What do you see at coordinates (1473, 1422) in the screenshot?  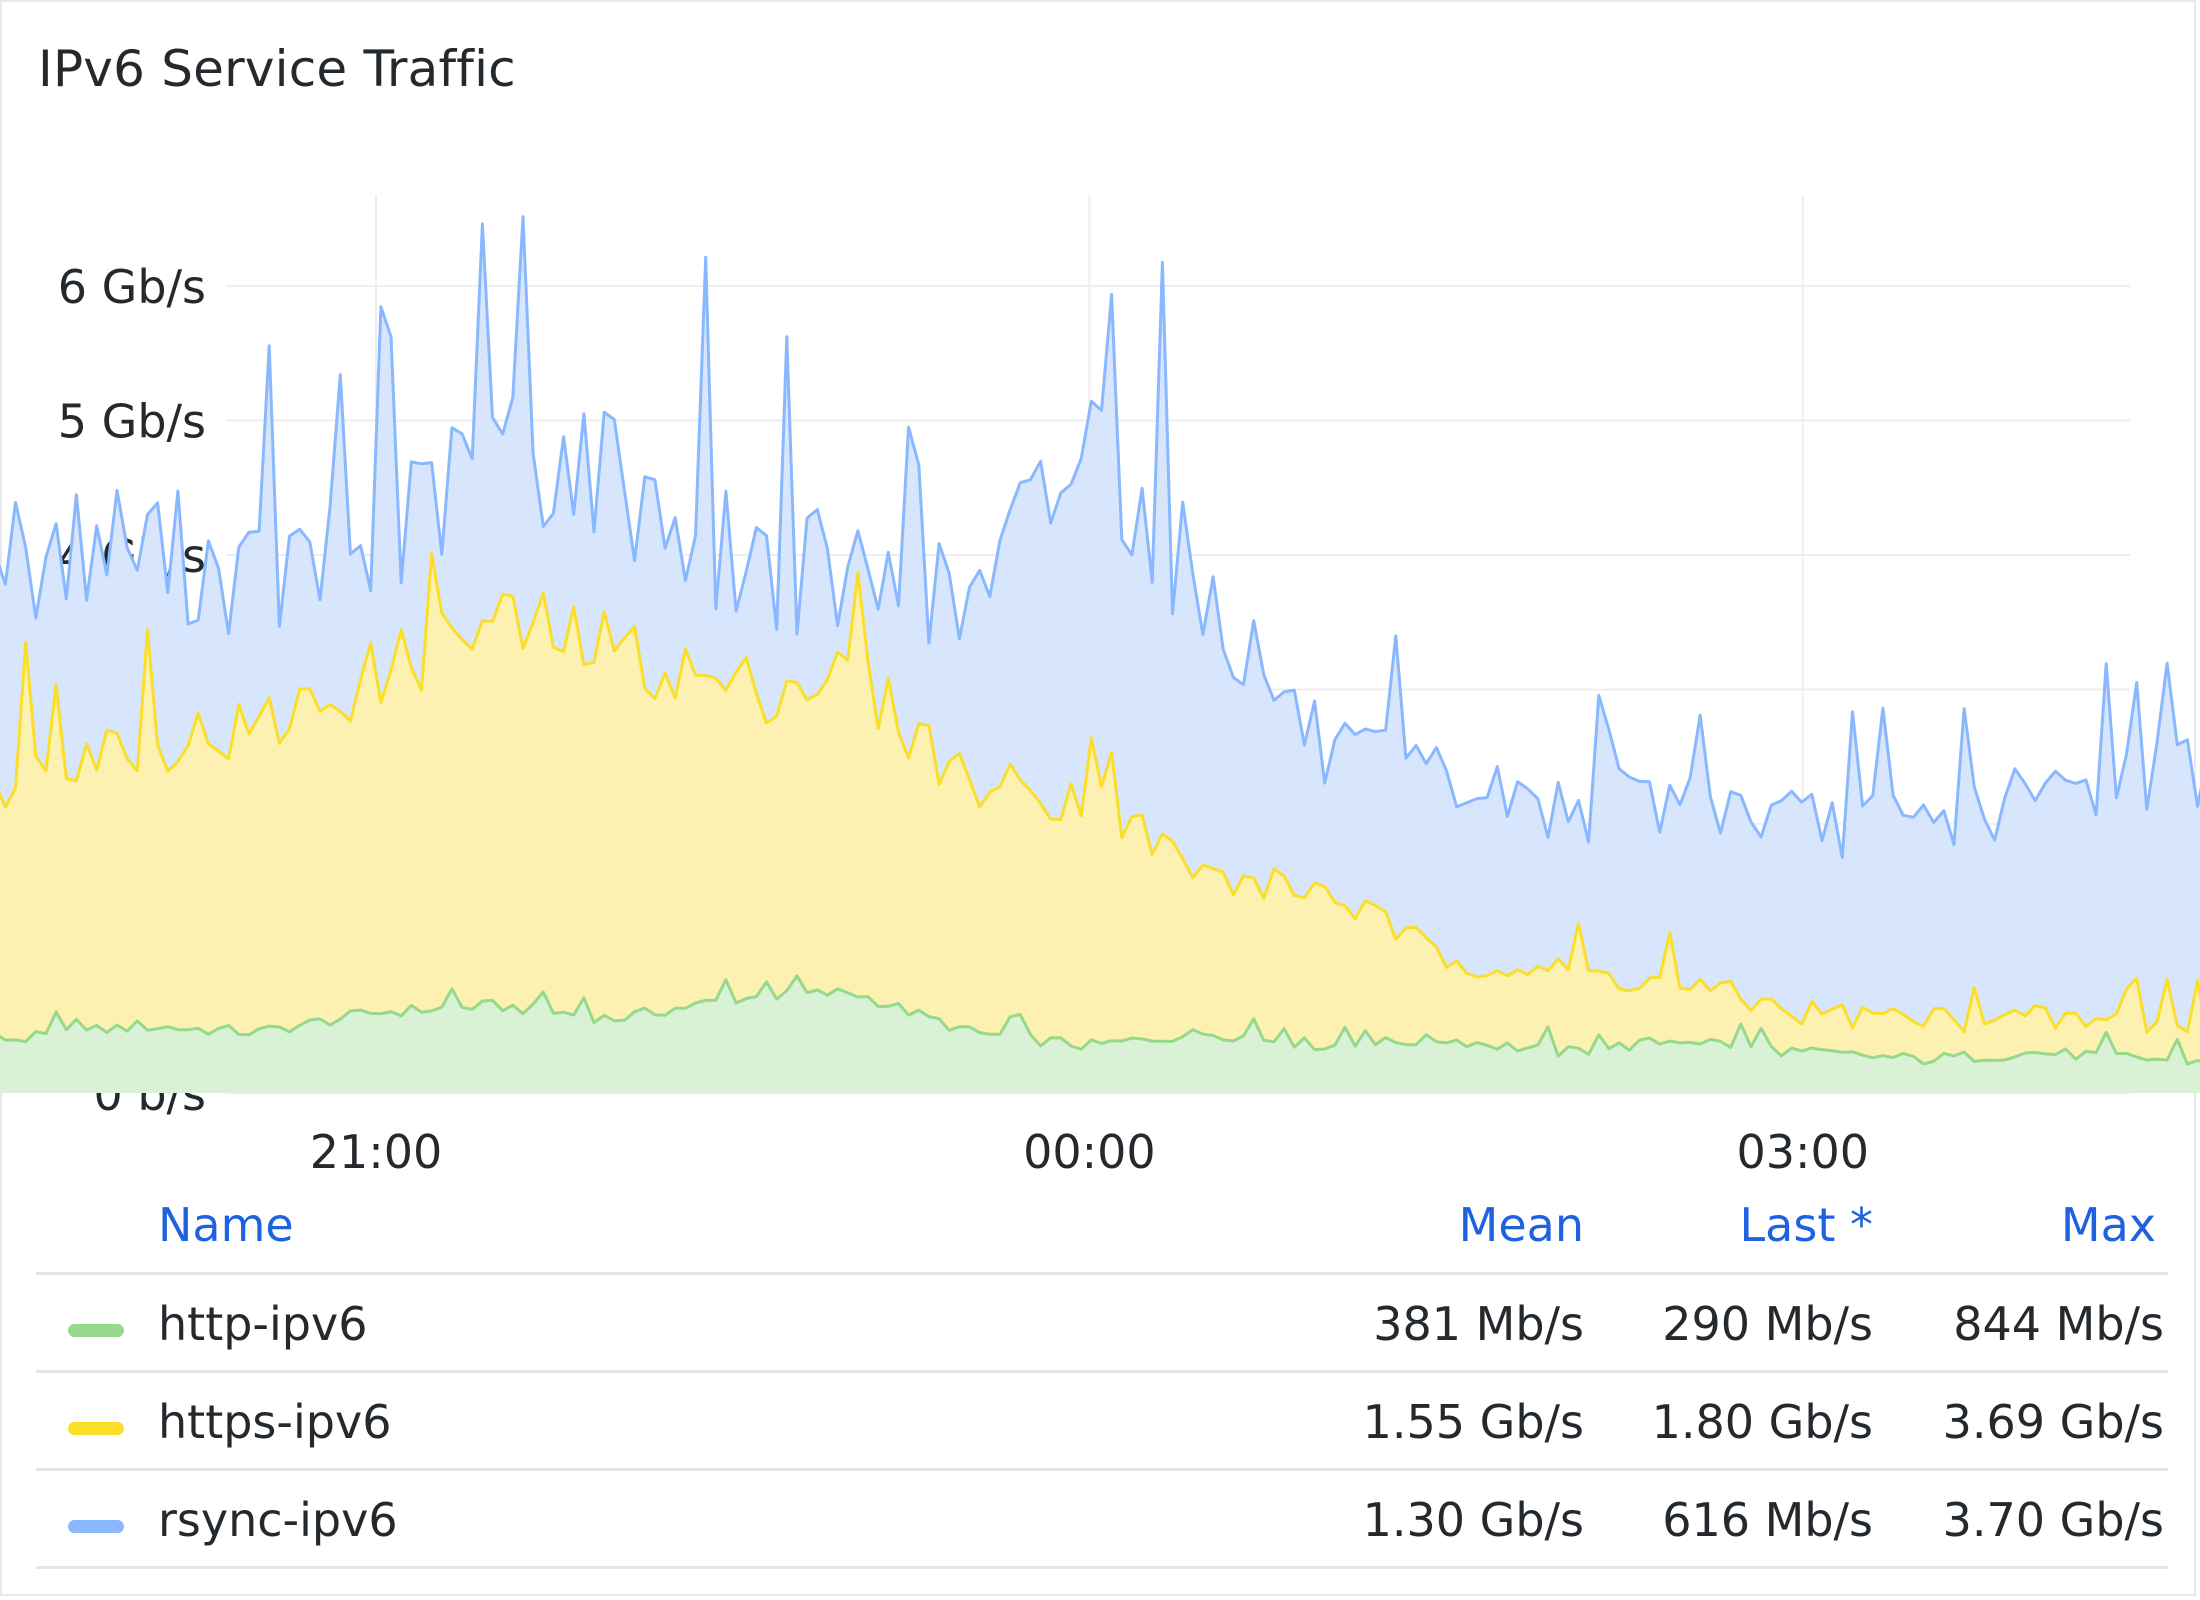 I see `legend-mean-value: 1.55 Gb/s` at bounding box center [1473, 1422].